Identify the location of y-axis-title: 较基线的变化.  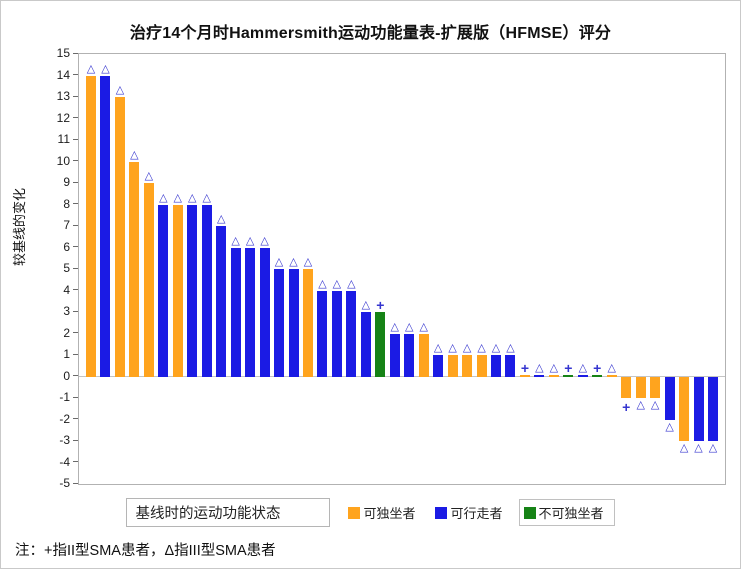
(19, 226).